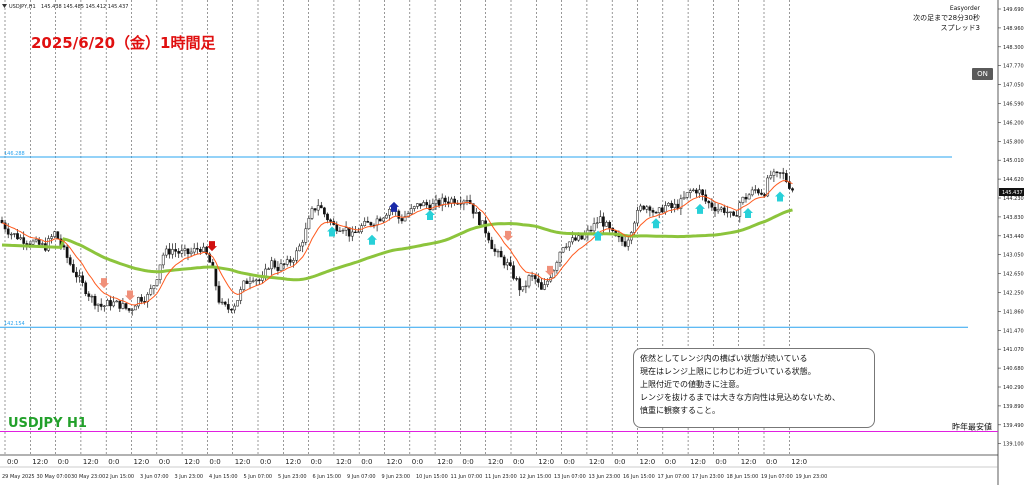  Describe the element at coordinates (18, 477) in the screenshot. I see `date-tick-label: 29 May 2025` at that location.